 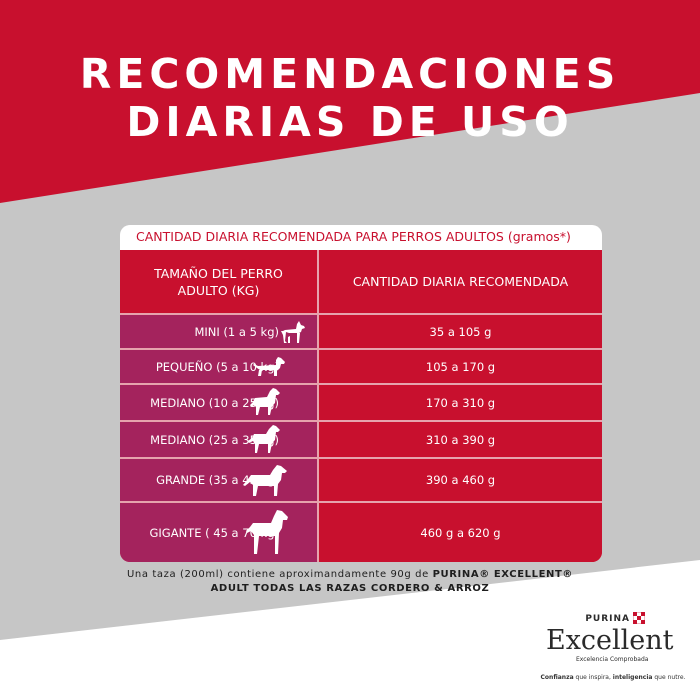 I want to click on table-row: PEQUEÑO (5 a 10 kg), so click(x=218, y=366).